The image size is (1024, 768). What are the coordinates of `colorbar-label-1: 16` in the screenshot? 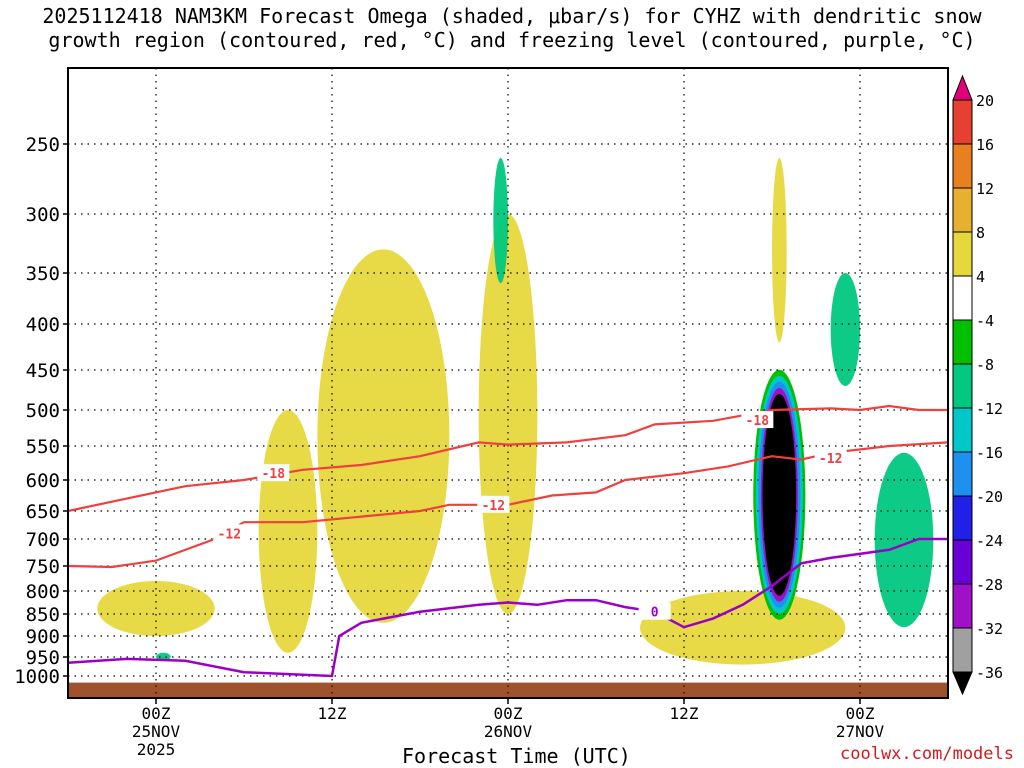 It's located at (985, 145).